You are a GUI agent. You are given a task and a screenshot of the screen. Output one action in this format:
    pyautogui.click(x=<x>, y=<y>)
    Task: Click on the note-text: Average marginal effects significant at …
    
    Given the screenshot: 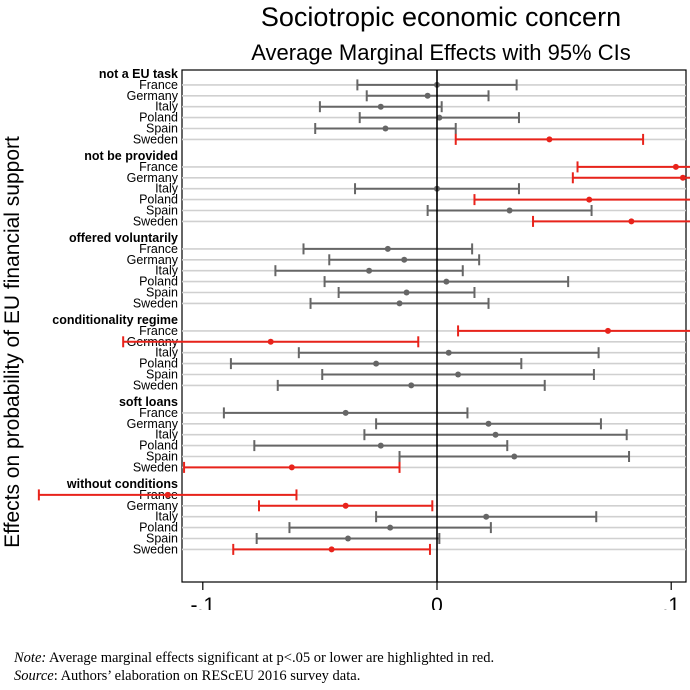 What is the action you would take?
    pyautogui.click(x=270, y=658)
    